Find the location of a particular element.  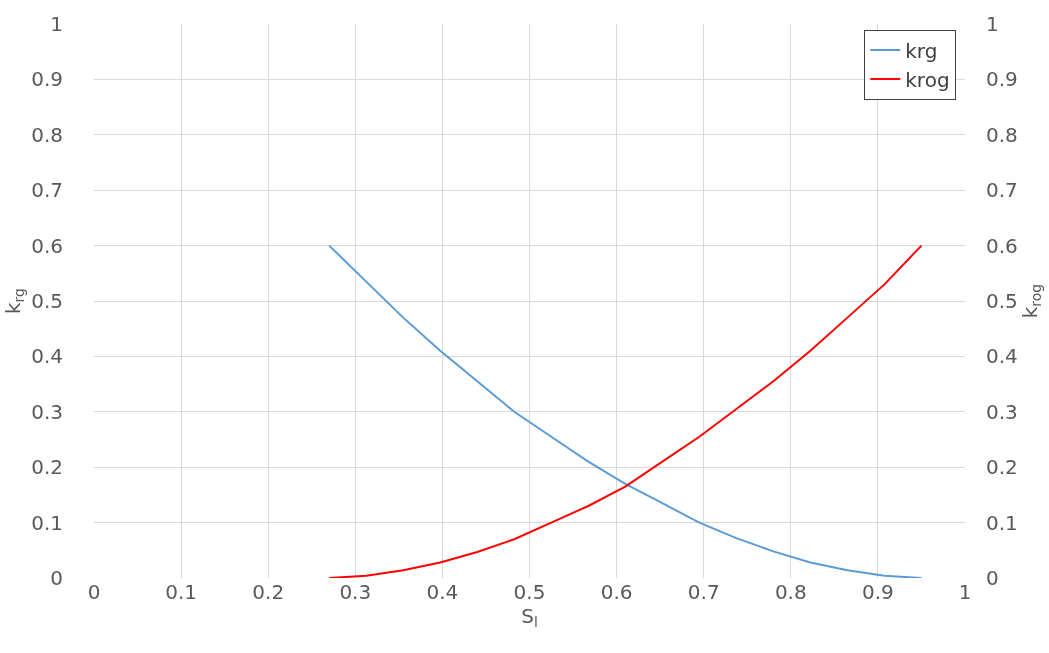

x-tick-label: 0.4 is located at coordinates (442, 592).